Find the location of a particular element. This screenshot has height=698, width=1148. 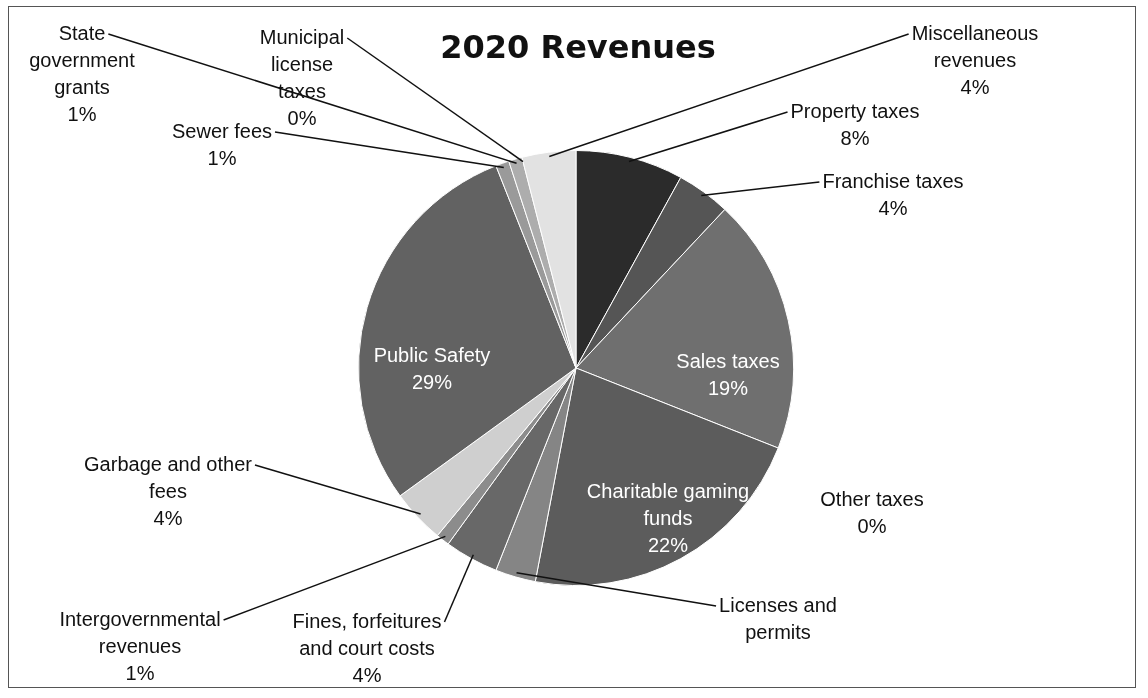

slice-label: Licenses and permits is located at coordinates (778, 618).